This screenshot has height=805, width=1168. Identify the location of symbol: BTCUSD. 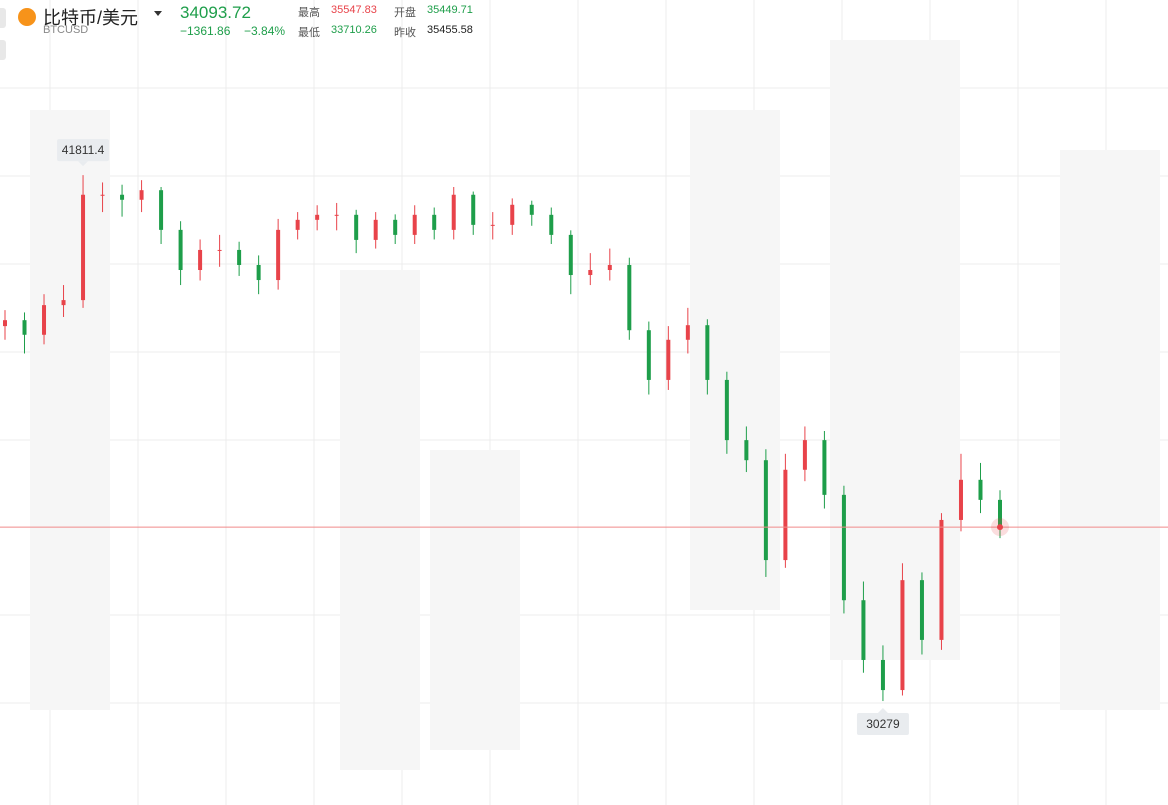
(66, 30).